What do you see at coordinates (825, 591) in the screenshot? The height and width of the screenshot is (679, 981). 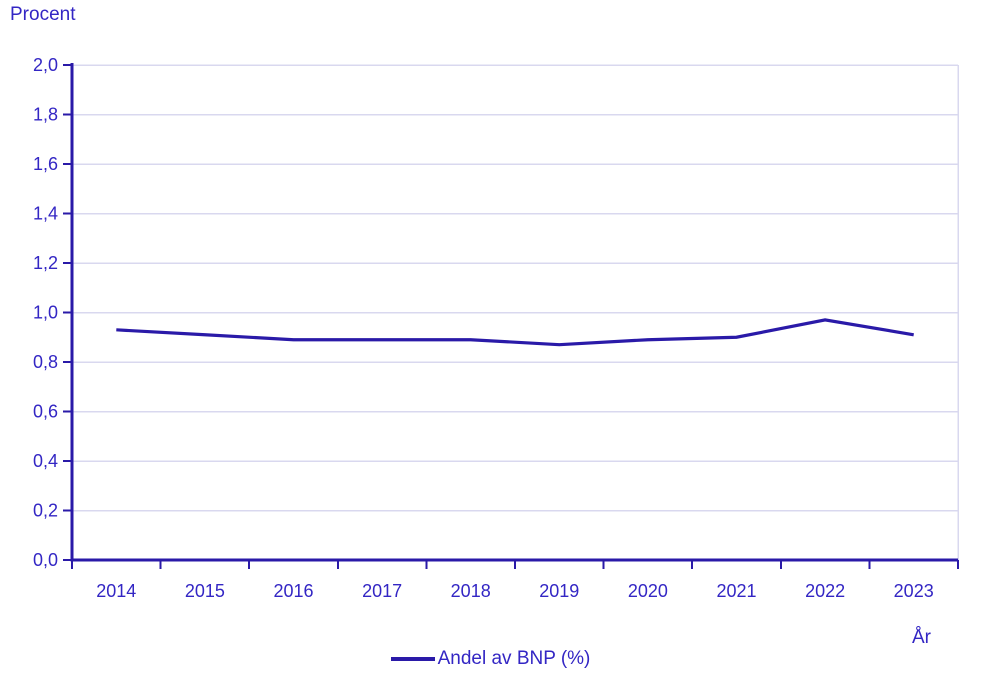 I see `x-tick-label: 2022` at bounding box center [825, 591].